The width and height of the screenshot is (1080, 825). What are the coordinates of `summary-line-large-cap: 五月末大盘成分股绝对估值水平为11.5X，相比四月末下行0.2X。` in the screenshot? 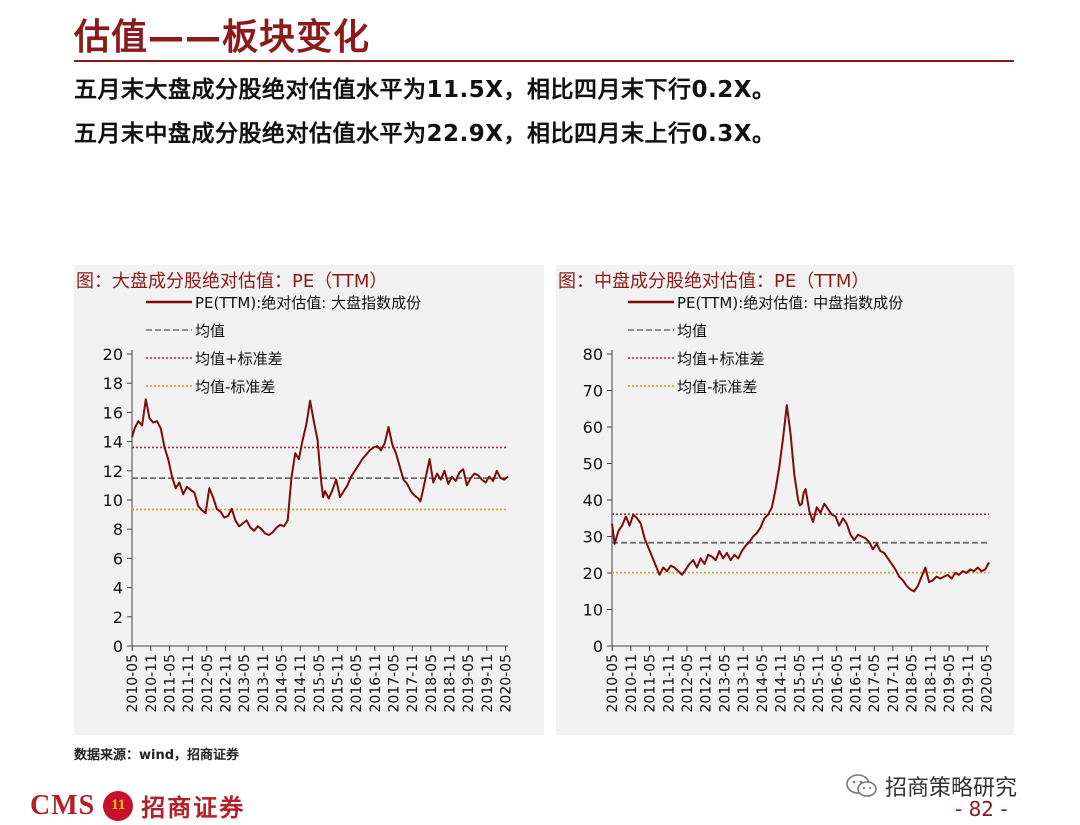 It's located at (425, 90).